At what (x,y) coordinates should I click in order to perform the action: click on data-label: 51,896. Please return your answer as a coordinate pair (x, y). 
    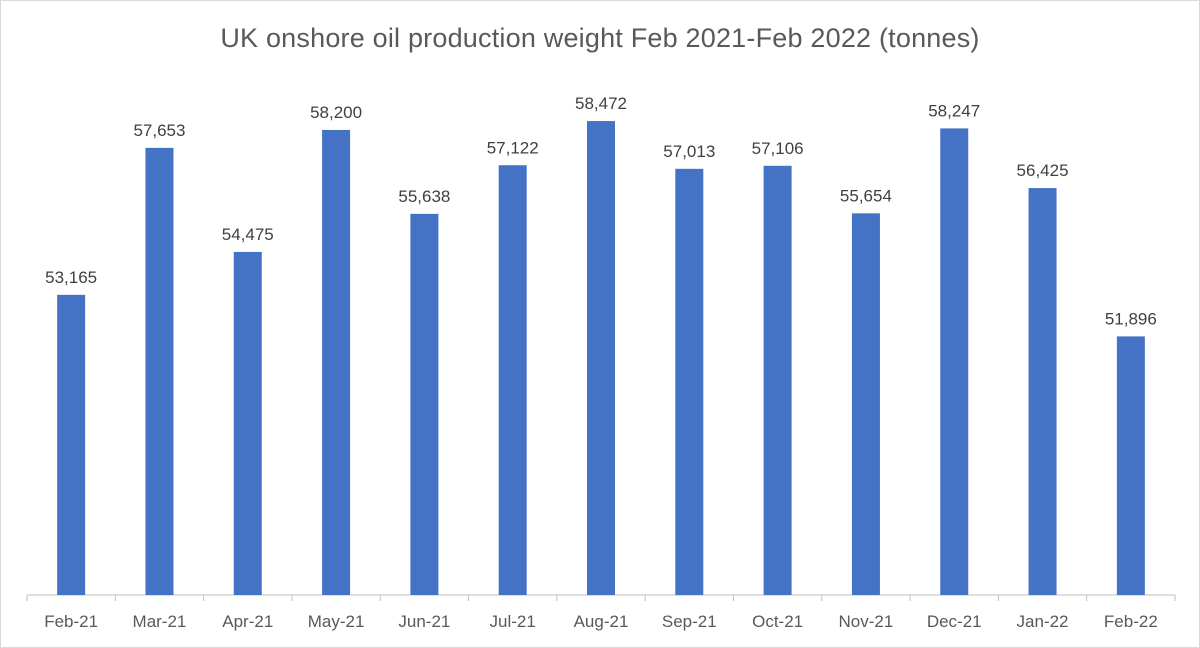
    Looking at the image, I should click on (1131, 318).